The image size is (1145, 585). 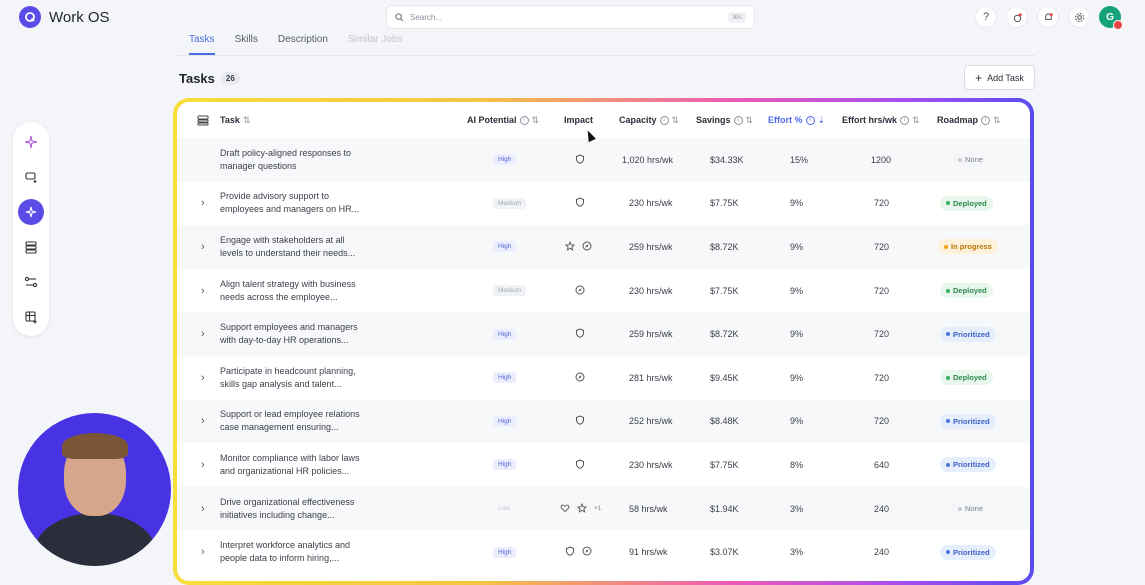 What do you see at coordinates (565, 509) in the screenshot?
I see `heart-icon` at bounding box center [565, 509].